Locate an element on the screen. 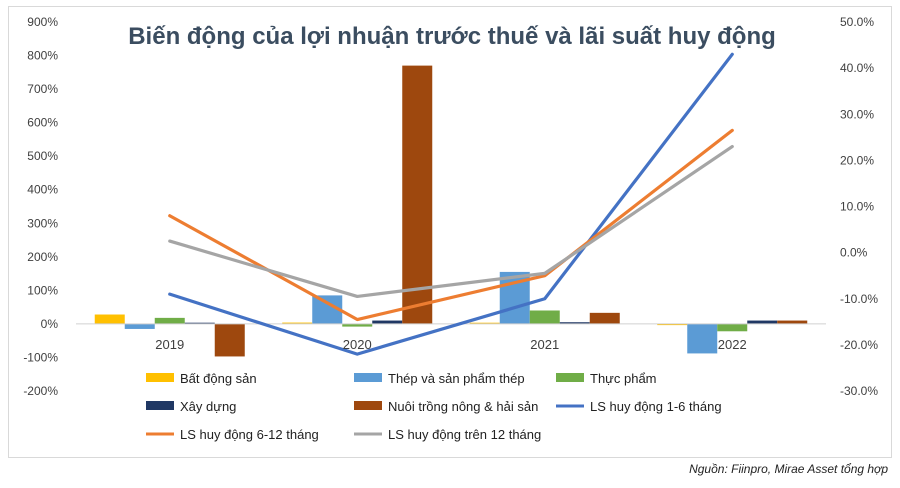 This screenshot has width=900, height=488. right-tick-label: 0.0% is located at coordinates (854, 253).